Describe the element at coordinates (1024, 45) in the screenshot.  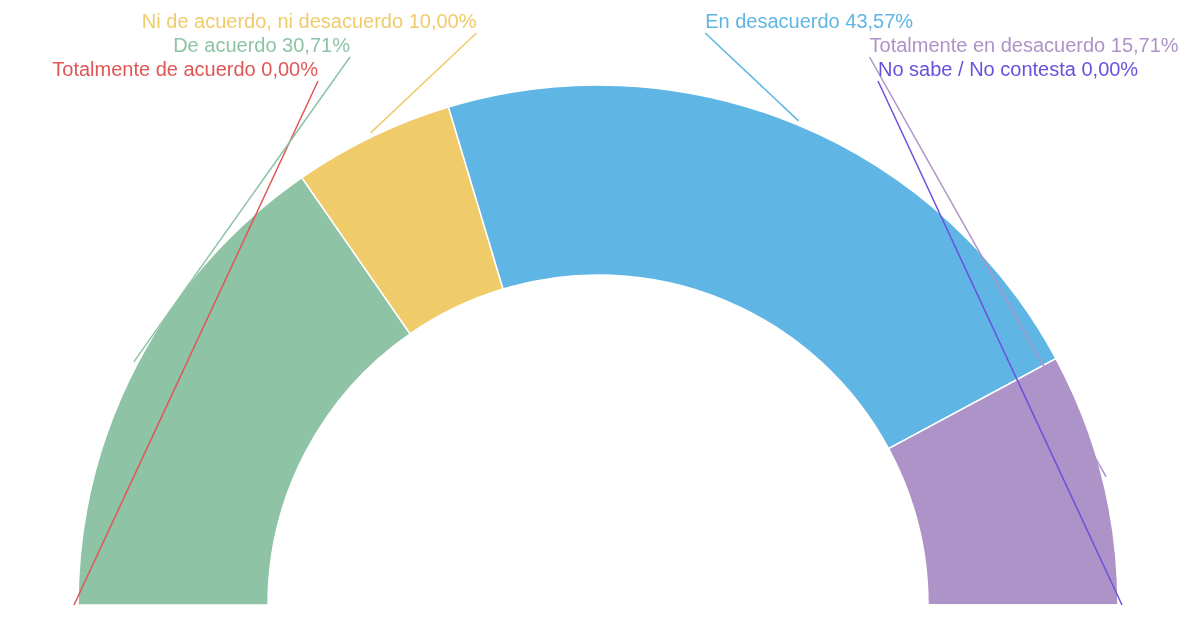
I see `slice-label: Totalmente en desacuerdo 15,71%` at that location.